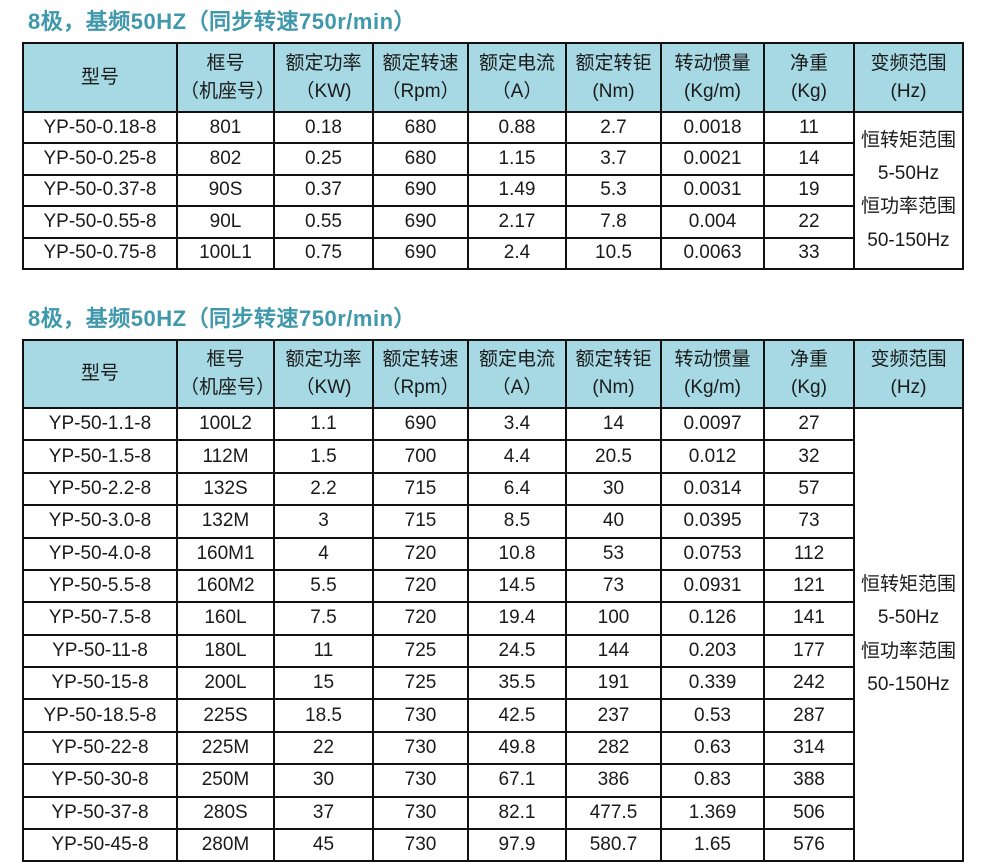 The image size is (982, 864). I want to click on data-cell: 42.5, so click(517, 715).